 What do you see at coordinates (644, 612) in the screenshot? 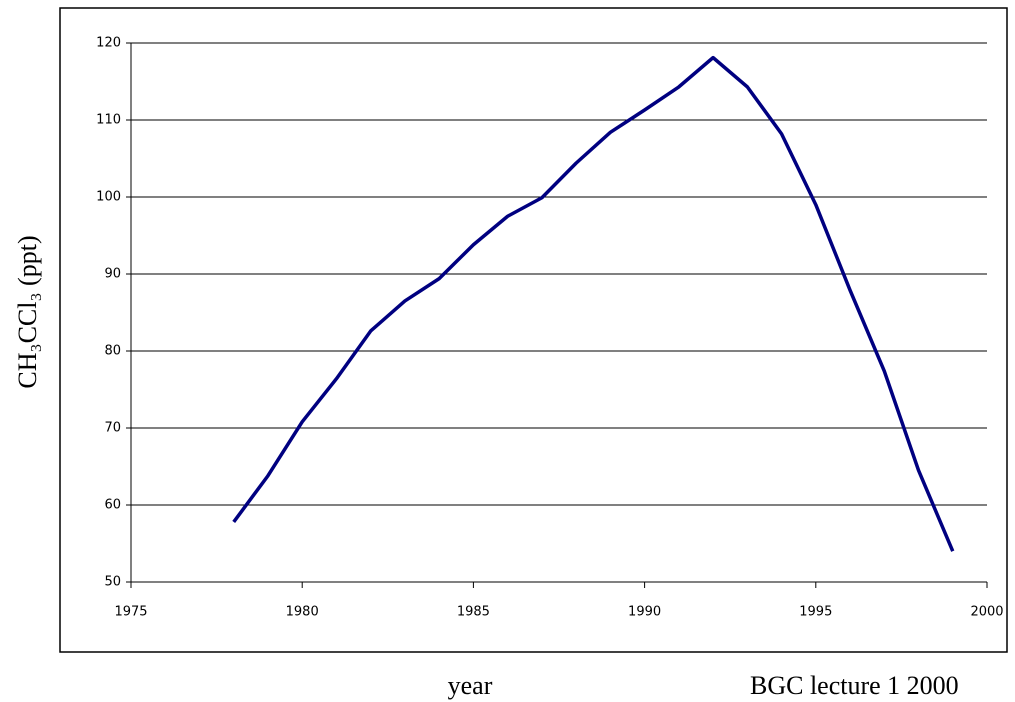
I see `x-tick-label: 1990` at bounding box center [644, 612].